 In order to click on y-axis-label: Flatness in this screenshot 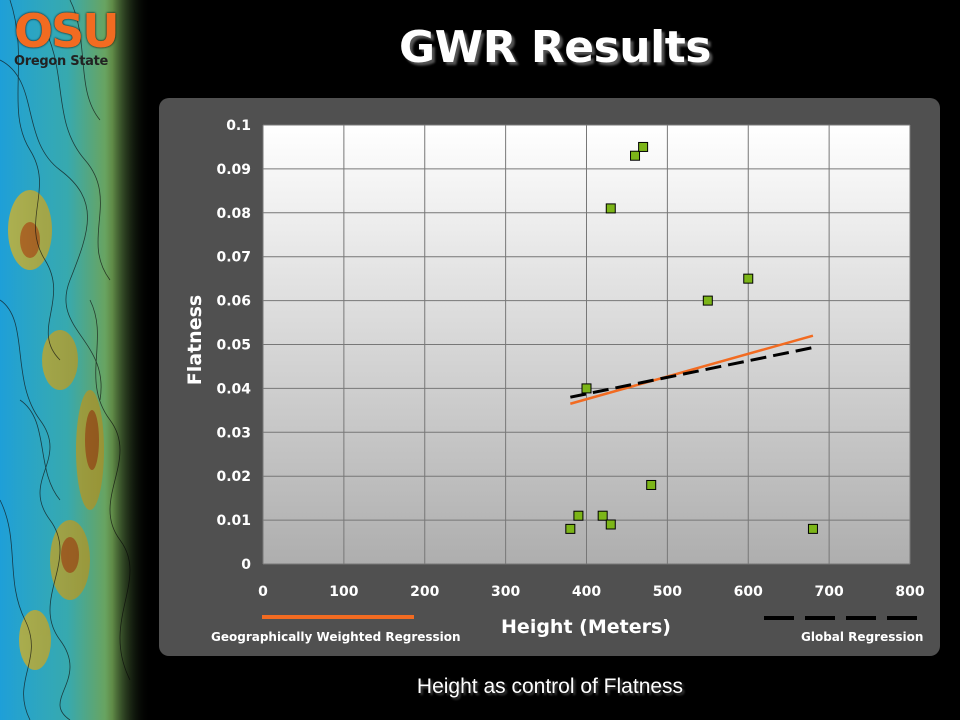, I will do `click(195, 340)`.